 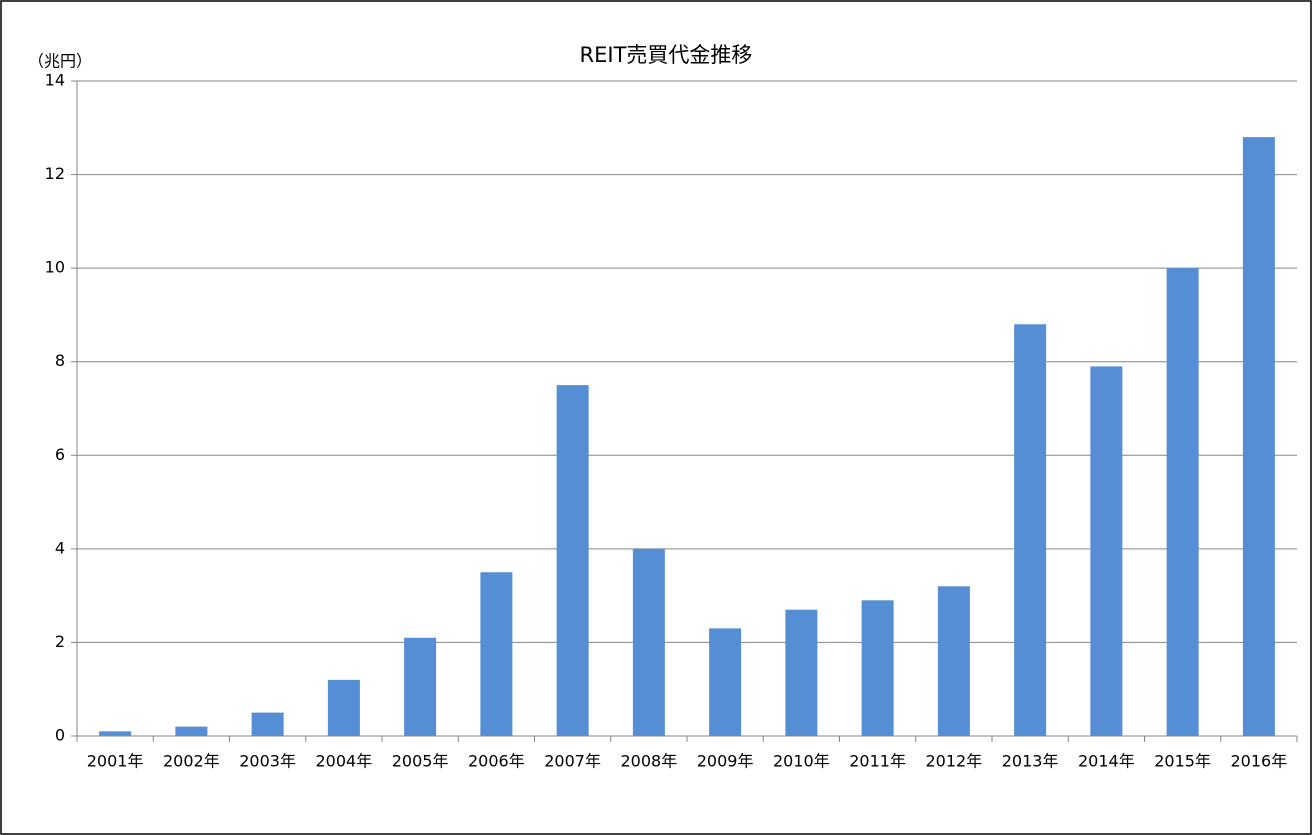 I want to click on x-tick-label: 2014年, so click(x=1106, y=761).